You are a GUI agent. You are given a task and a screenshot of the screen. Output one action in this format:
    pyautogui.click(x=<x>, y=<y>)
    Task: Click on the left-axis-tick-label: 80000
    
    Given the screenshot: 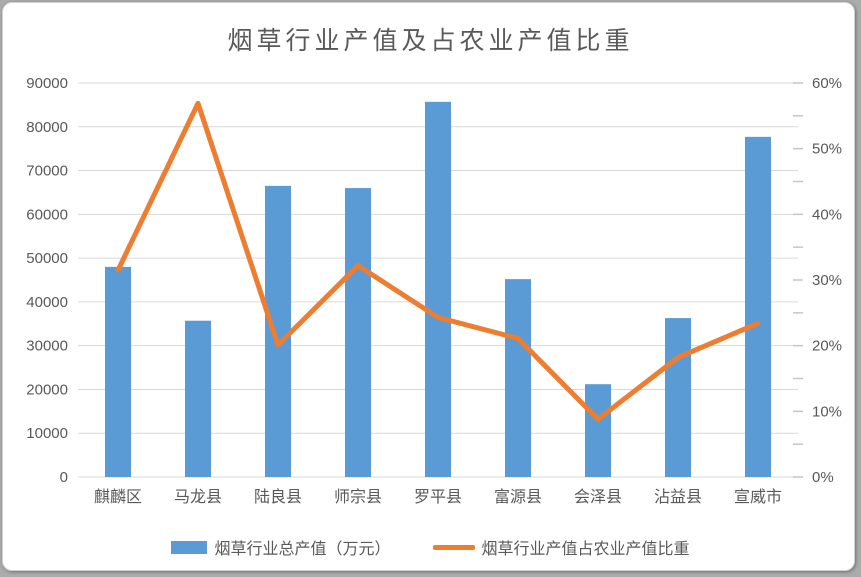 What is the action you would take?
    pyautogui.click(x=47, y=127)
    